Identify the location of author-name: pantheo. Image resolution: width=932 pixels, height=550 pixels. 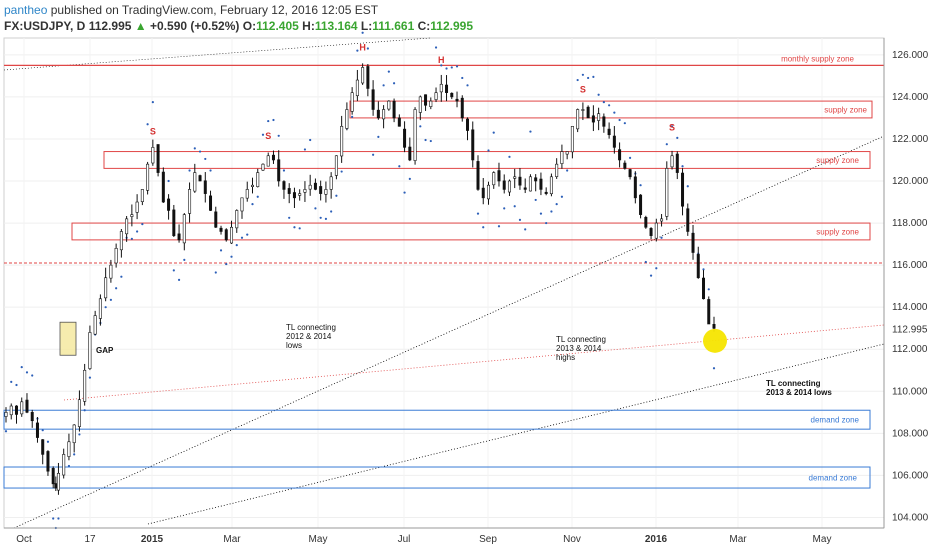
(26, 10).